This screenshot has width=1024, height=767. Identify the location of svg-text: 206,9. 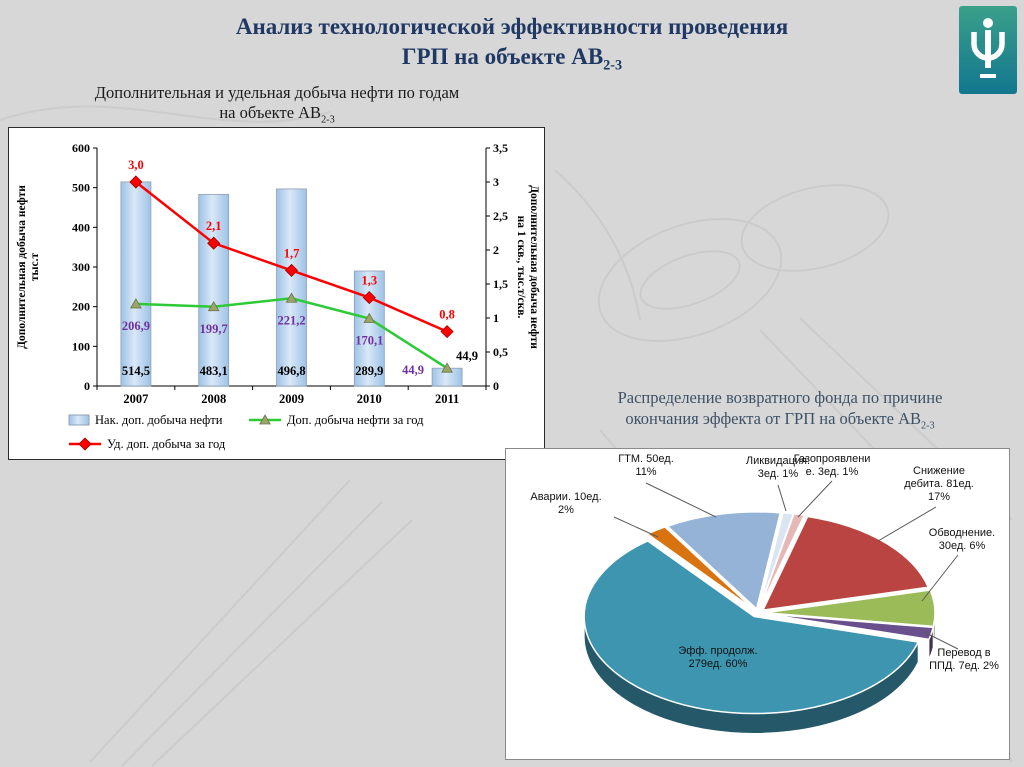
(136, 326).